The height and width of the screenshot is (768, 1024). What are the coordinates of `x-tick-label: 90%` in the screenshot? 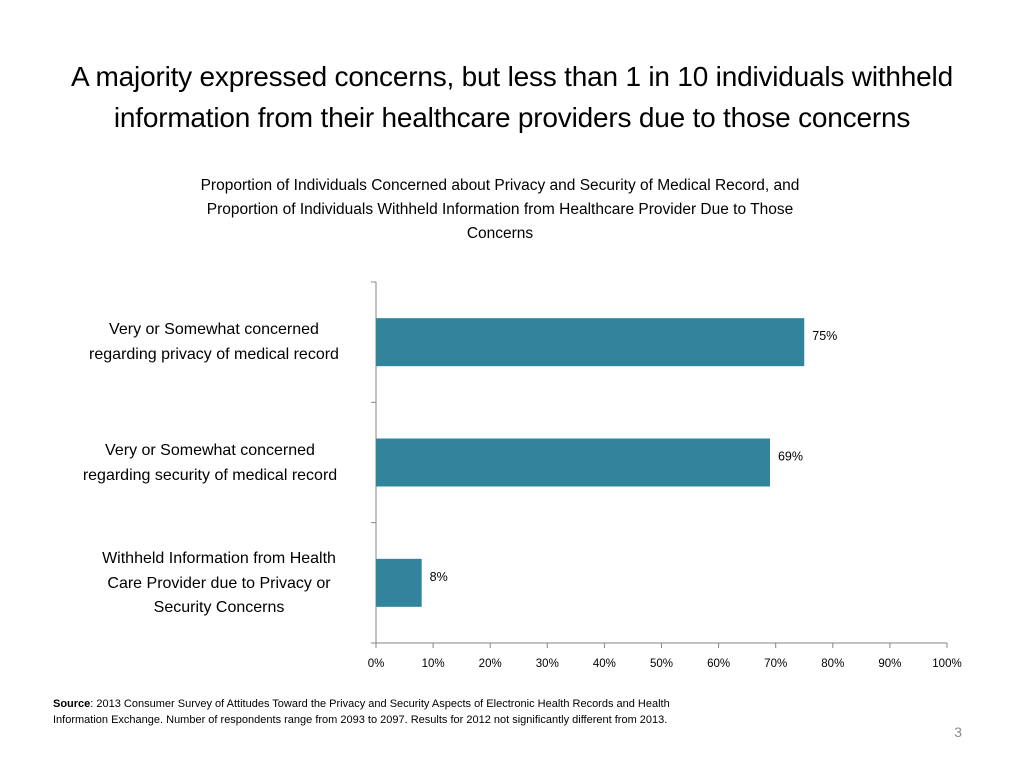 It's located at (889, 664).